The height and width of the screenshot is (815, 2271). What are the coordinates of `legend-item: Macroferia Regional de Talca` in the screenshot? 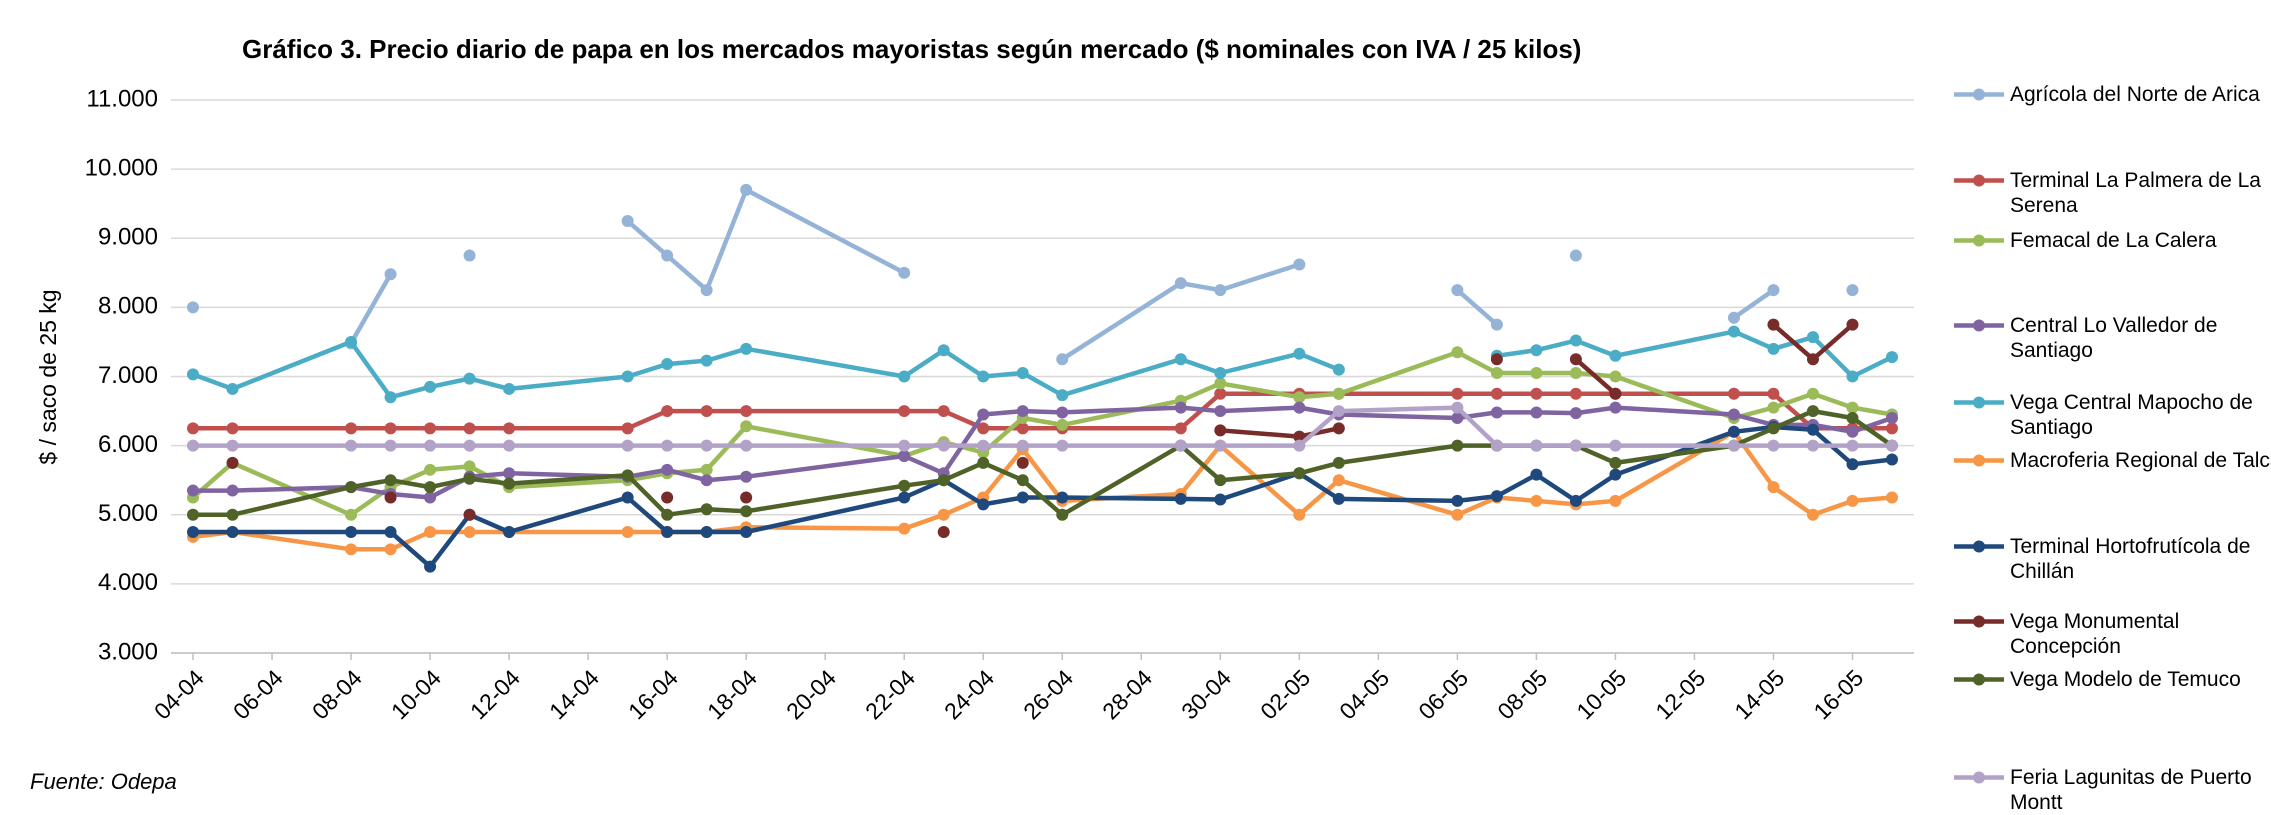 It's located at (2111, 460).